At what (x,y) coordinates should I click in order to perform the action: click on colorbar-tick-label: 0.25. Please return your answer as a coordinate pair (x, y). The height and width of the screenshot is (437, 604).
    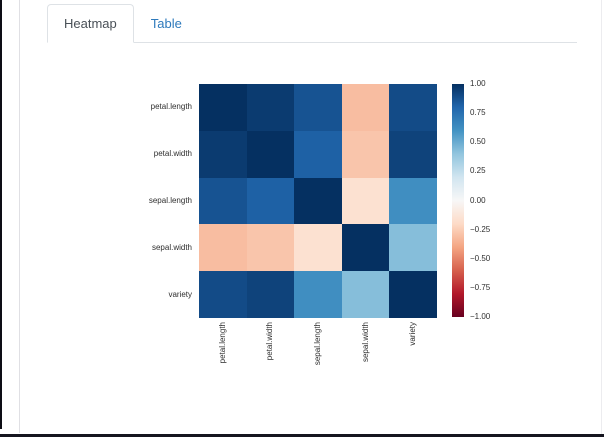
    Looking at the image, I should click on (478, 171).